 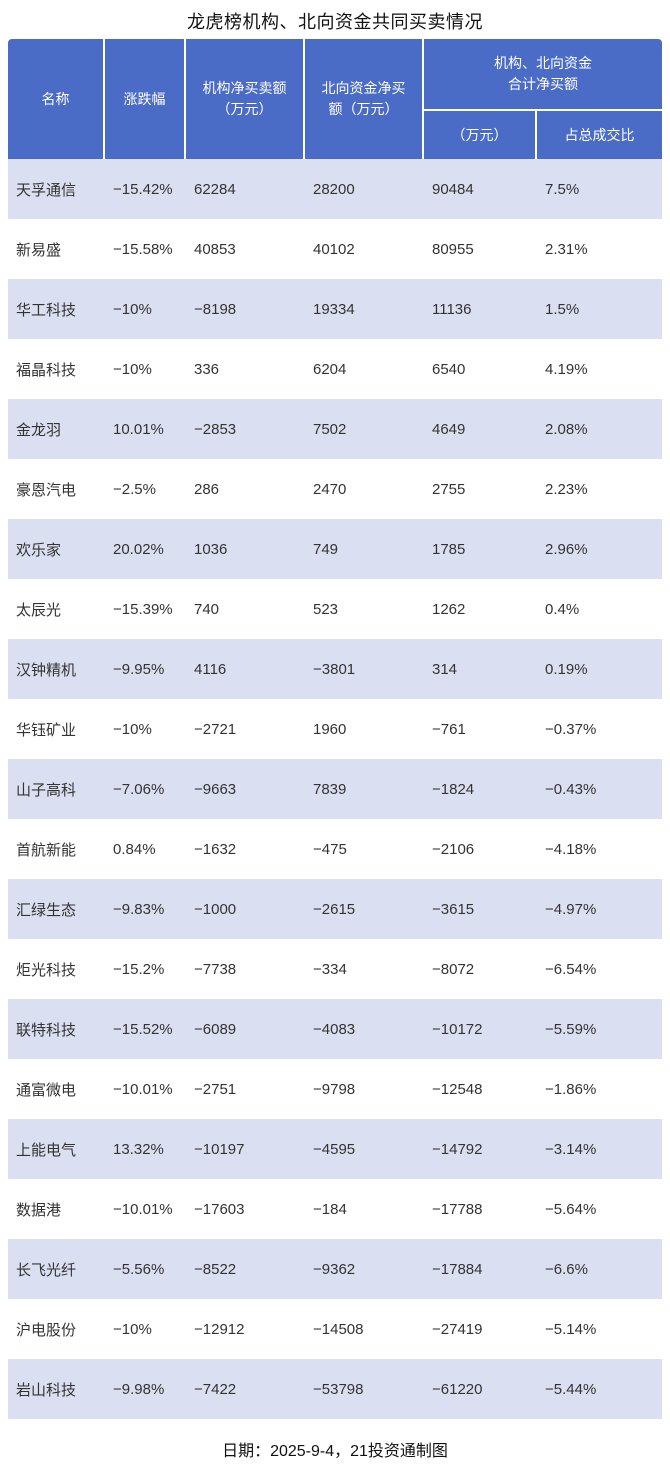 What do you see at coordinates (56, 99) in the screenshot?
I see `column-header-name: 名称` at bounding box center [56, 99].